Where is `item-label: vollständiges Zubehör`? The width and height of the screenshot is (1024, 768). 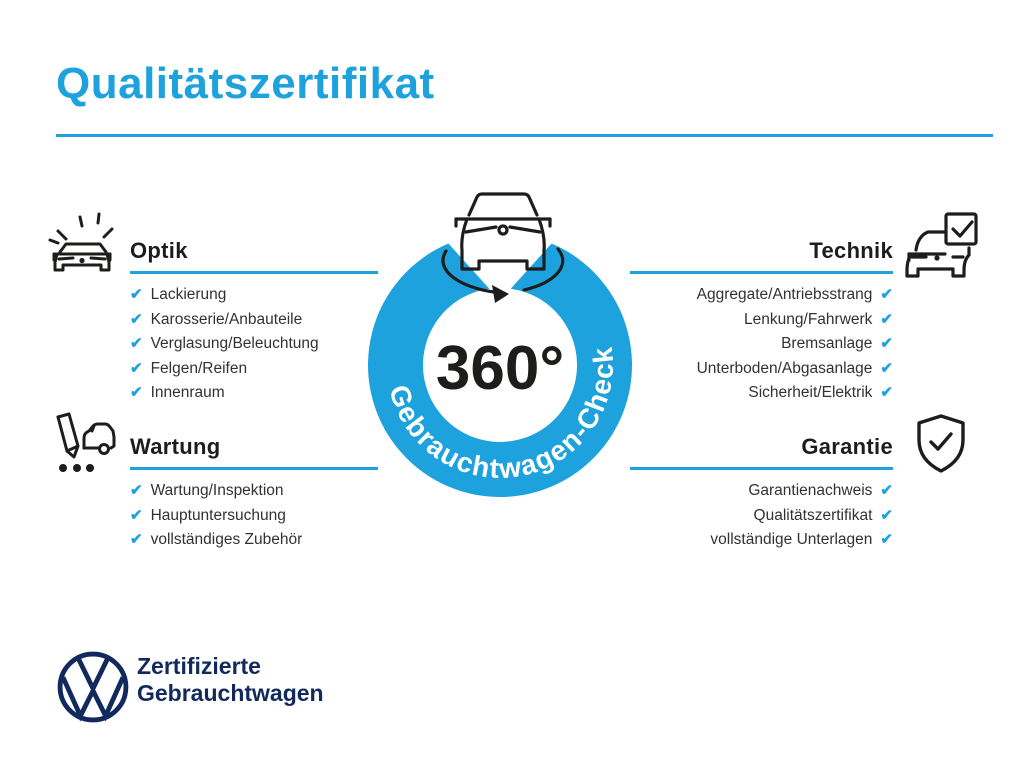
item-label: vollständiges Zubehör is located at coordinates (226, 540).